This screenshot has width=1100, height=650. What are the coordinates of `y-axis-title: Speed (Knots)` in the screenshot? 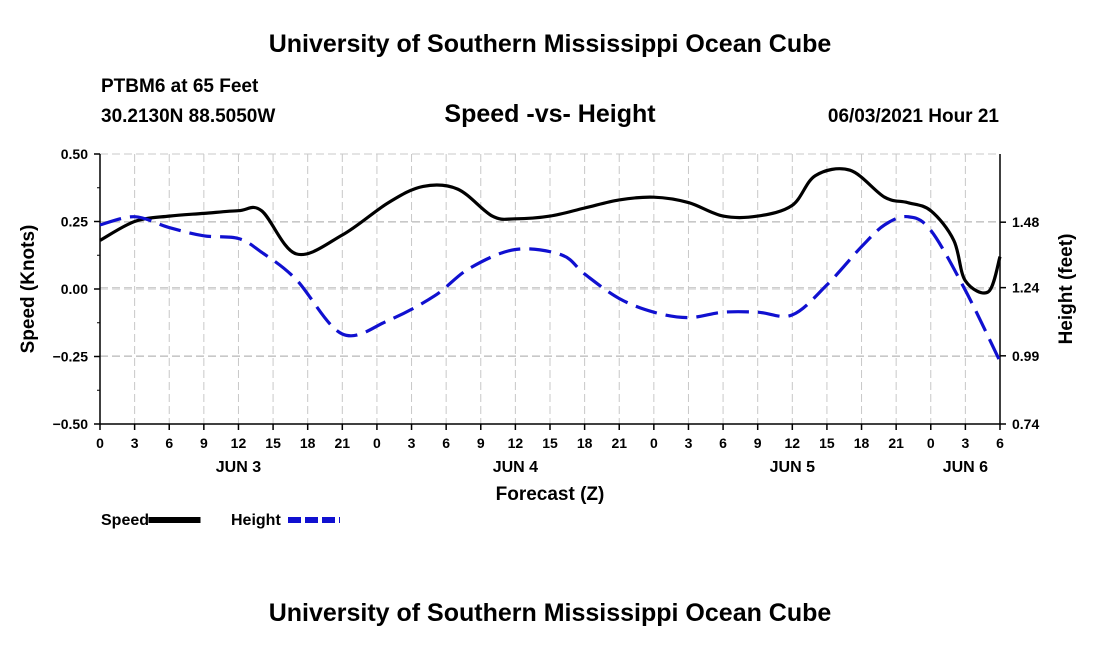 It's located at (28, 289).